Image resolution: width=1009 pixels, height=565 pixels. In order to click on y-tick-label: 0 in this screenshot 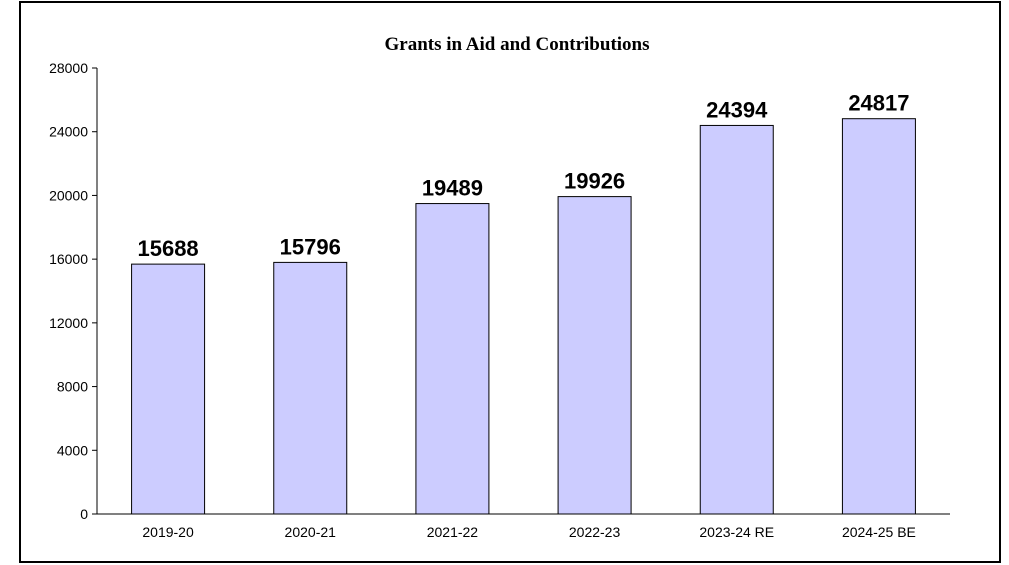, I will do `click(84, 514)`.